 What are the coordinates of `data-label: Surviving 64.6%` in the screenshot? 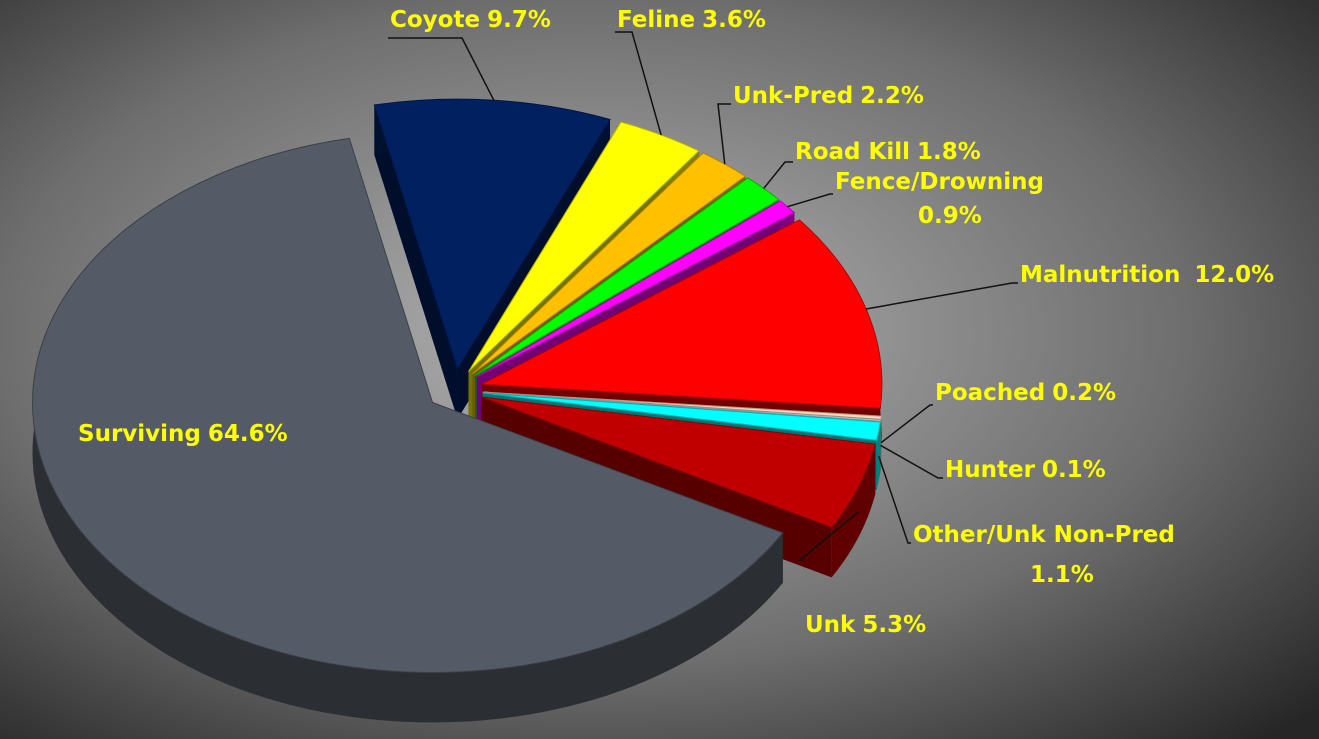 It's located at (183, 434).